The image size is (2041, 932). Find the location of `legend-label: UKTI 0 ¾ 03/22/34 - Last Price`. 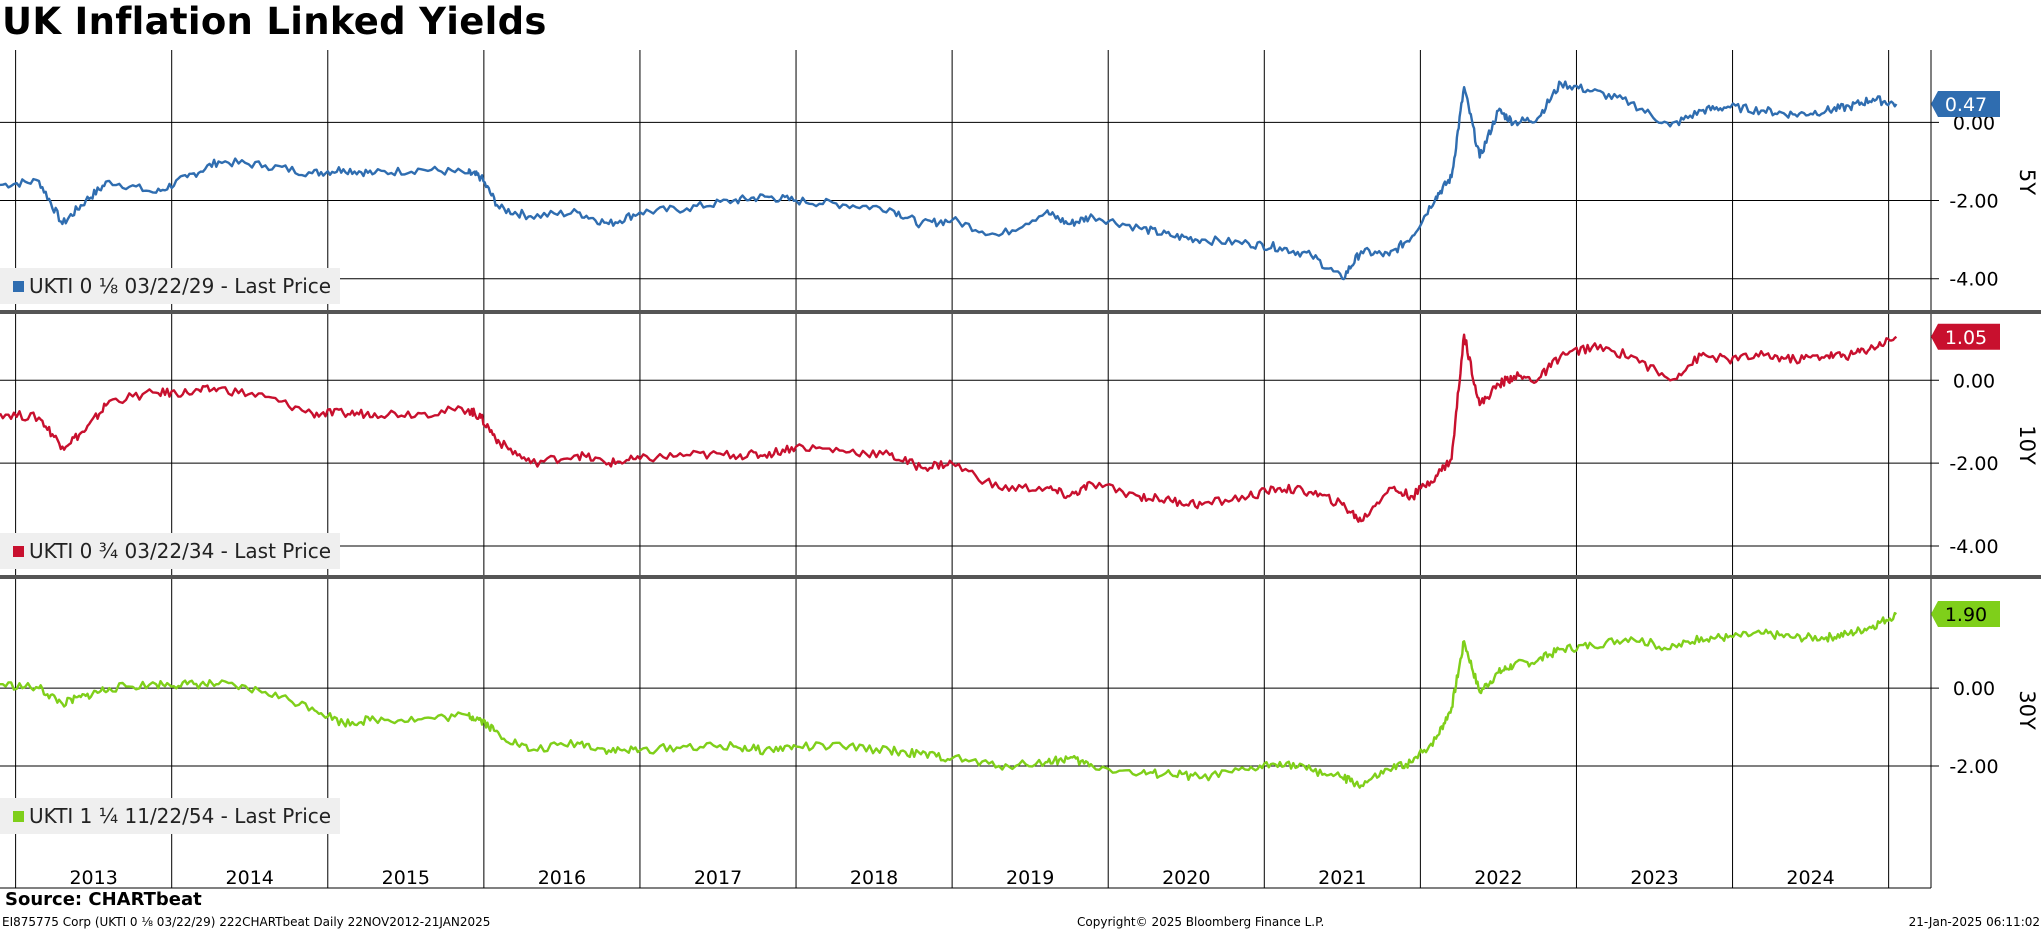

legend-label: UKTI 0 ¾ 03/22/34 - Last Price is located at coordinates (180, 551).